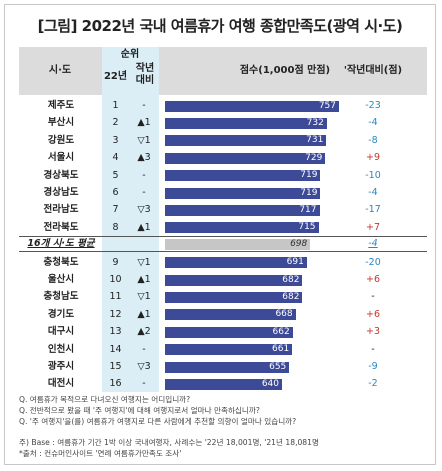 The height and width of the screenshot is (471, 442). I want to click on average-label: 16개 시·도 평균, so click(61, 244).